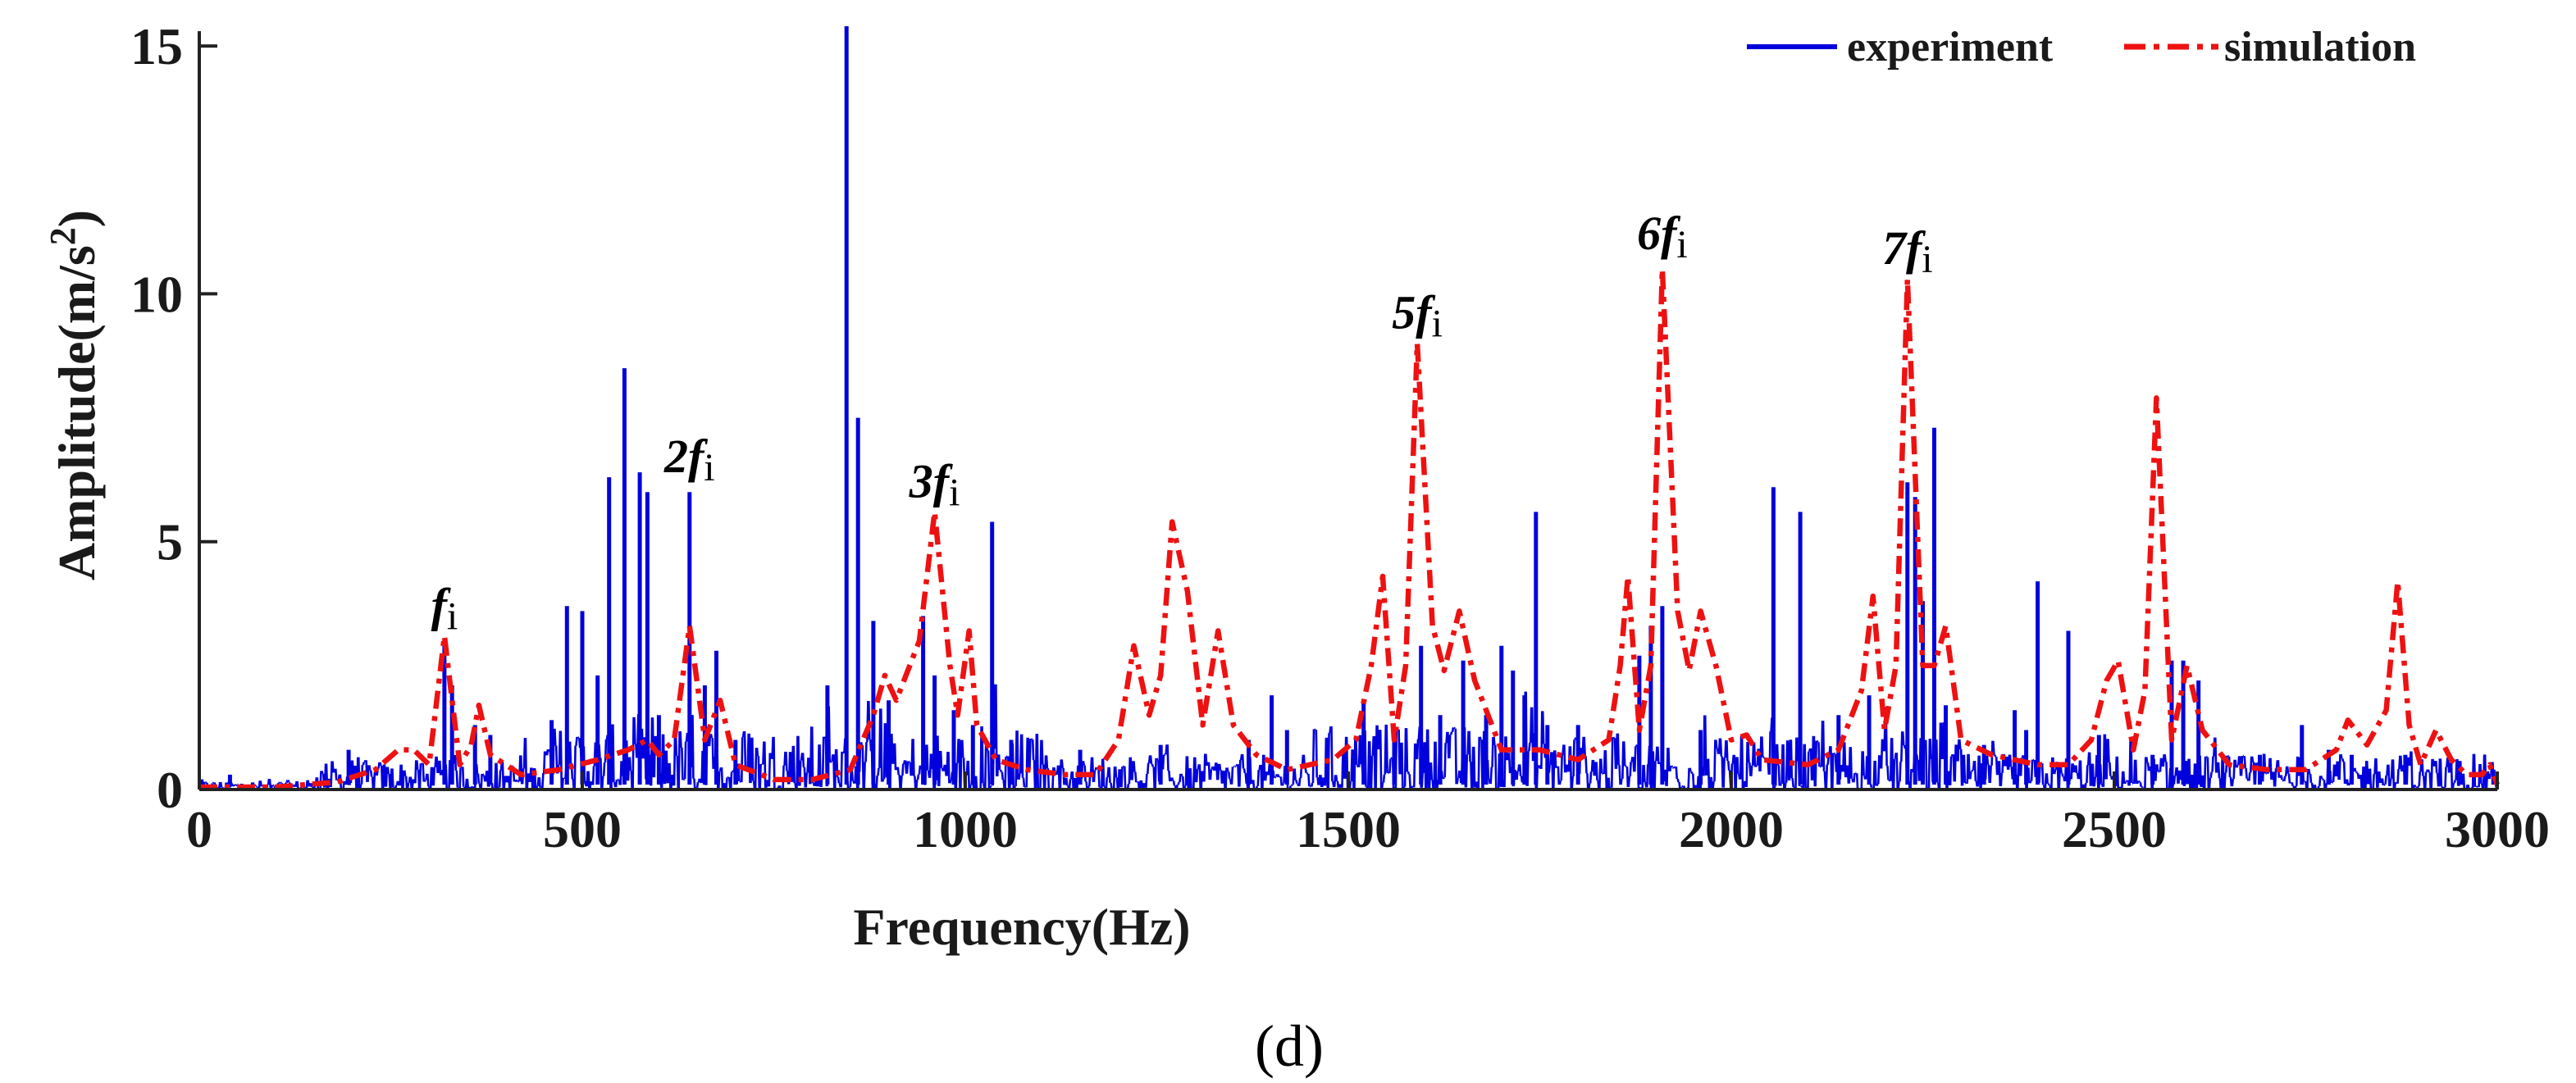 The width and height of the screenshot is (2576, 1083). I want to click on y-tick-label: 5, so click(170, 542).